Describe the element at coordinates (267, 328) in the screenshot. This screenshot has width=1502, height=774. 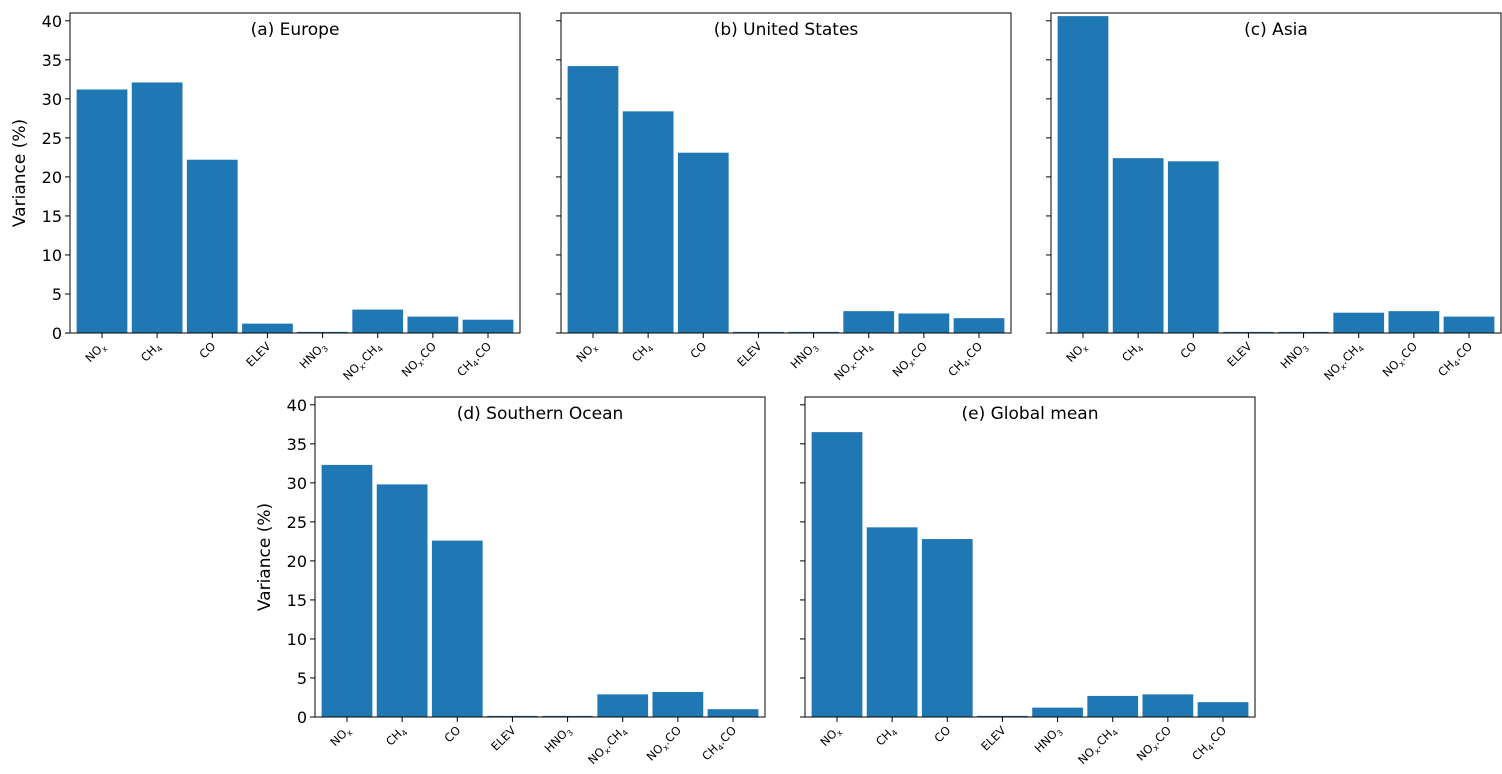
I see `bar-elev` at that location.